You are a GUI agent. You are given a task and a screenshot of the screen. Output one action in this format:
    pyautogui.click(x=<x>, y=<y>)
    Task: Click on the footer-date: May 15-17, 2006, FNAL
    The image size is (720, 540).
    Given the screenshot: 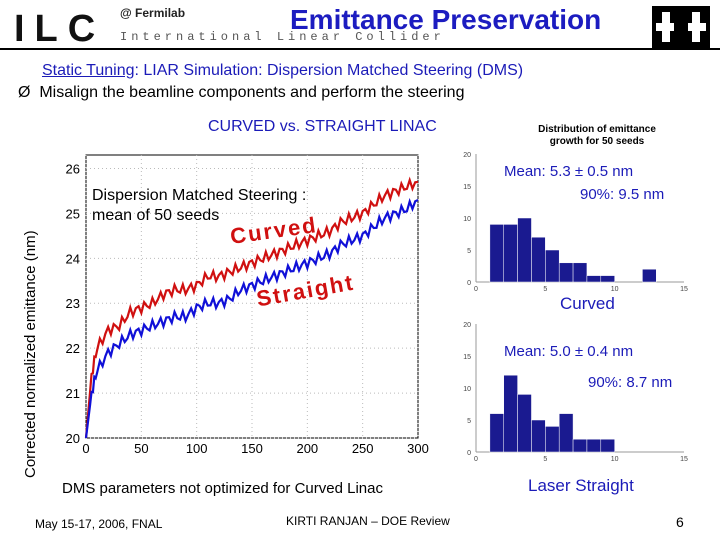 What is the action you would take?
    pyautogui.click(x=99, y=524)
    